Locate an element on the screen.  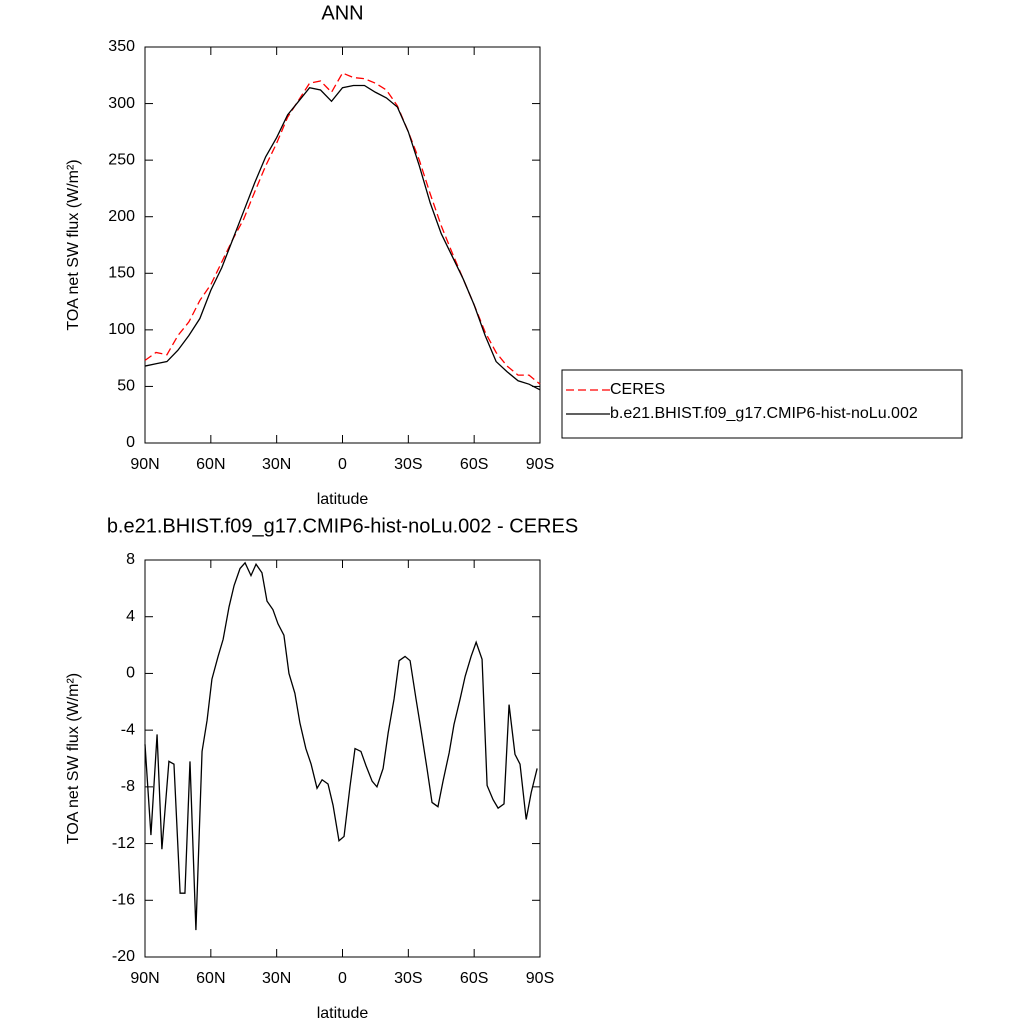
y-tick-label: -12 is located at coordinates (123, 843).